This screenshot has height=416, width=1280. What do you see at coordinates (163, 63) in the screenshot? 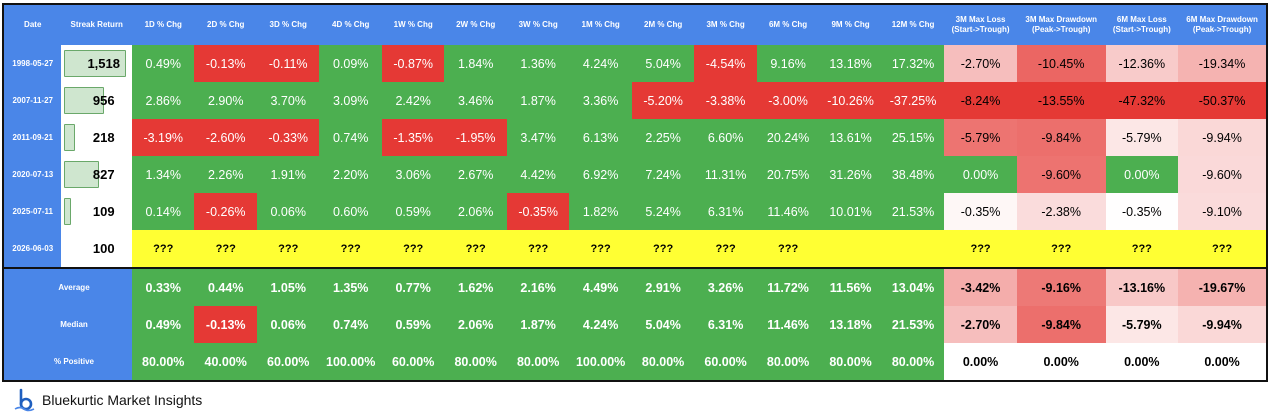
I see `value-cell: 0.49%` at bounding box center [163, 63].